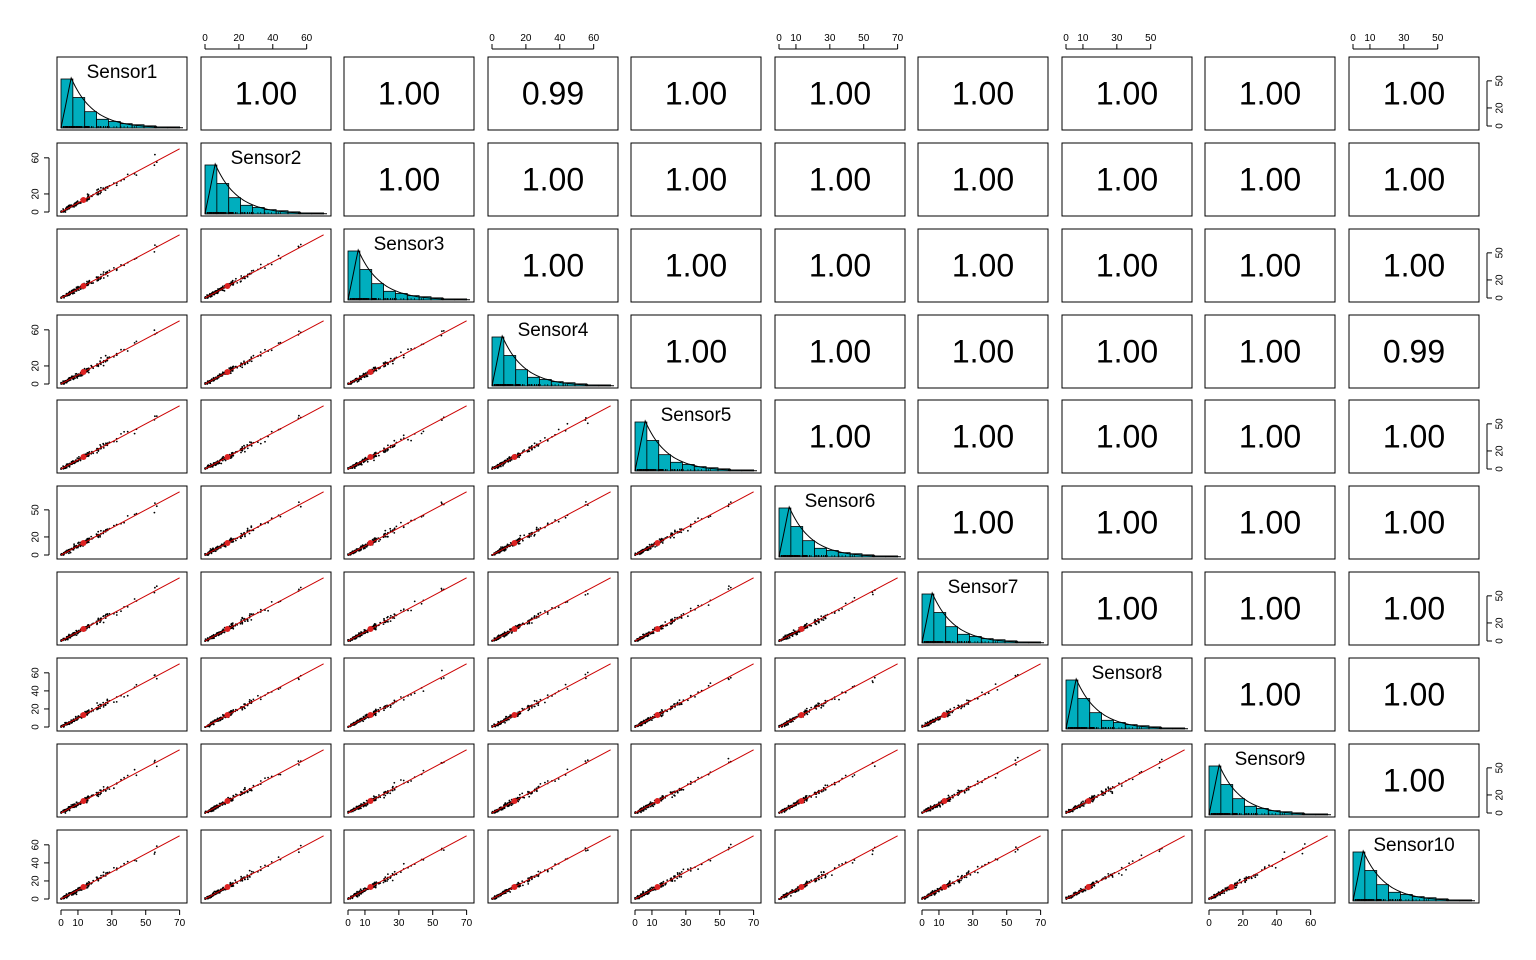  Describe the element at coordinates (409, 436) in the screenshot. I see `panel-r5-c3` at that location.